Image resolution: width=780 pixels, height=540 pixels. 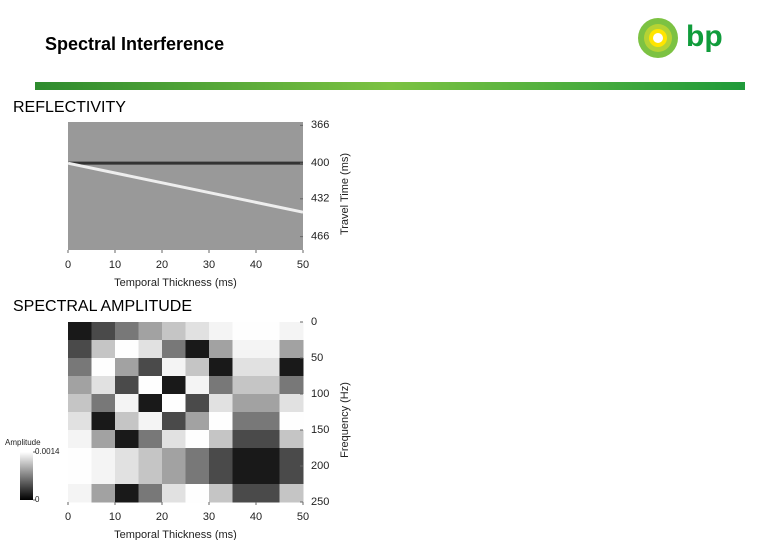 I want to click on y-tick-label: 432, so click(x=320, y=199).